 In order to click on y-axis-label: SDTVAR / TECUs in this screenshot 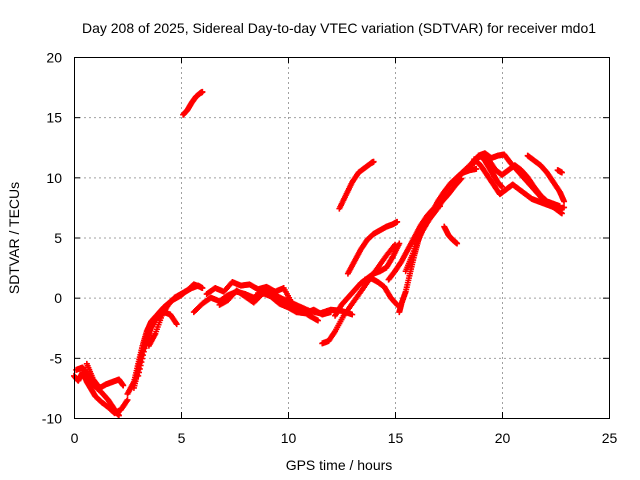, I will do `click(14, 238)`.